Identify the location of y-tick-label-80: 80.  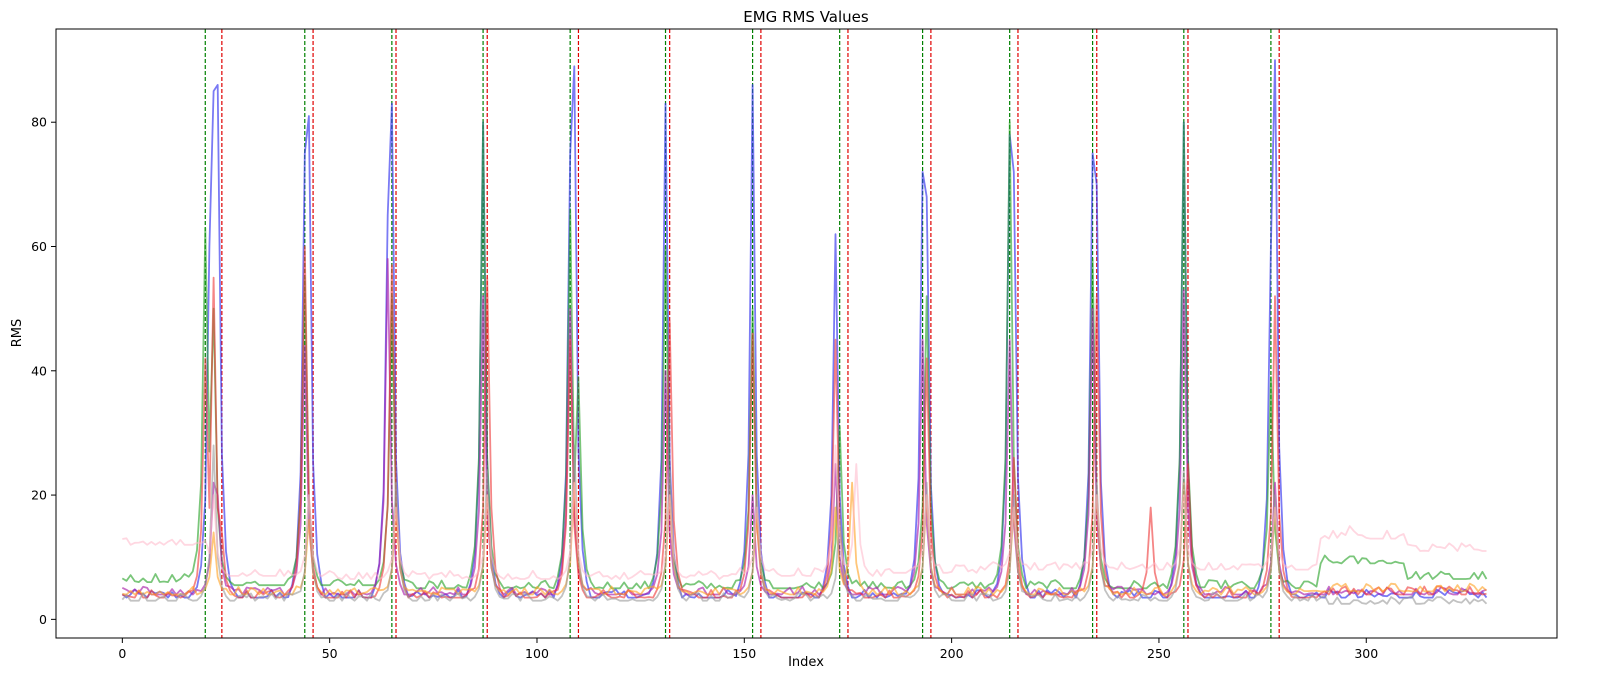
(39, 122).